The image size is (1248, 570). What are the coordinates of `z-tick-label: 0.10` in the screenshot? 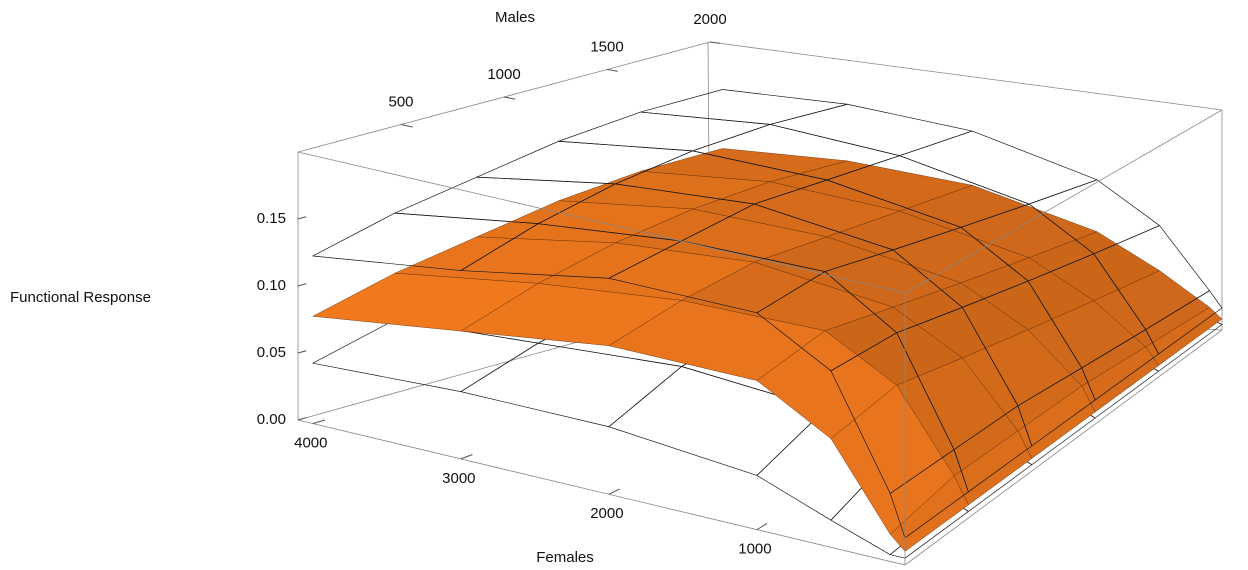 It's located at (271, 285).